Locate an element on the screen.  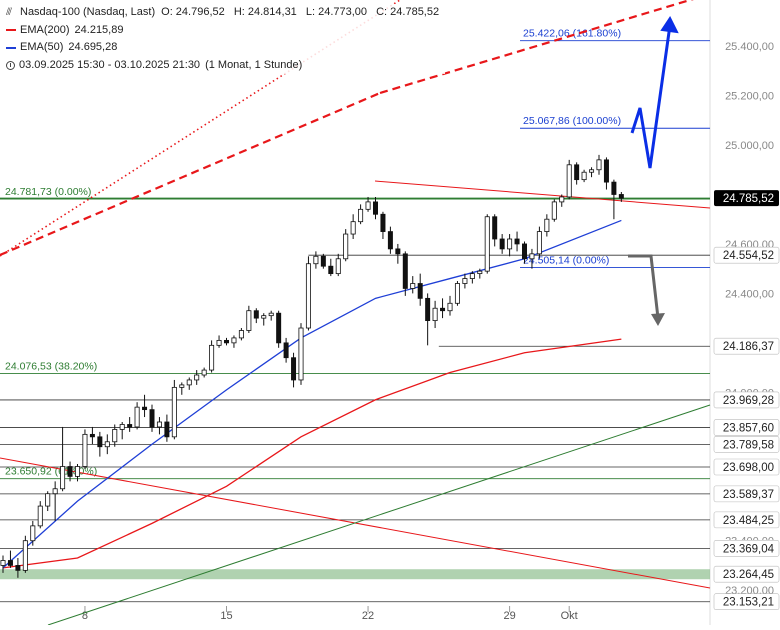
trend-resistance-line is located at coordinates (542, 194).